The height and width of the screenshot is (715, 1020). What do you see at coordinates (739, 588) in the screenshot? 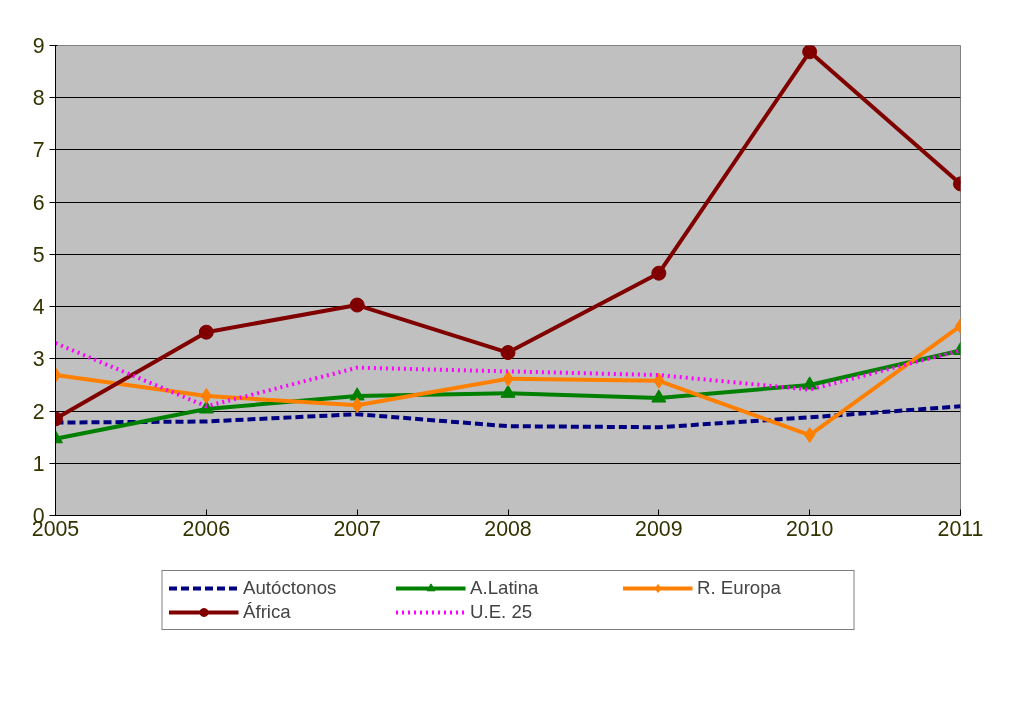
I see `legend-label: R. Europa` at bounding box center [739, 588].